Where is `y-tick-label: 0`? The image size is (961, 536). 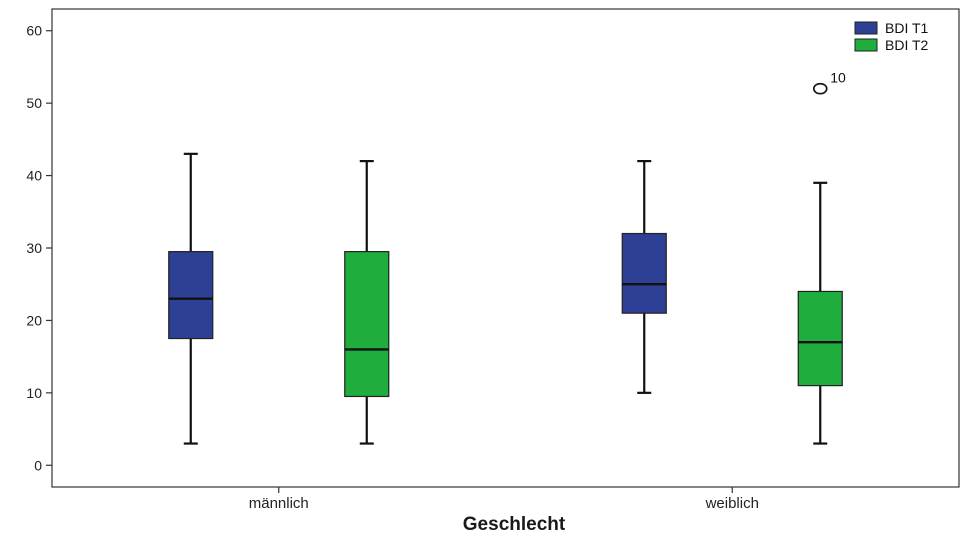
y-tick-label: 0 is located at coordinates (38, 465).